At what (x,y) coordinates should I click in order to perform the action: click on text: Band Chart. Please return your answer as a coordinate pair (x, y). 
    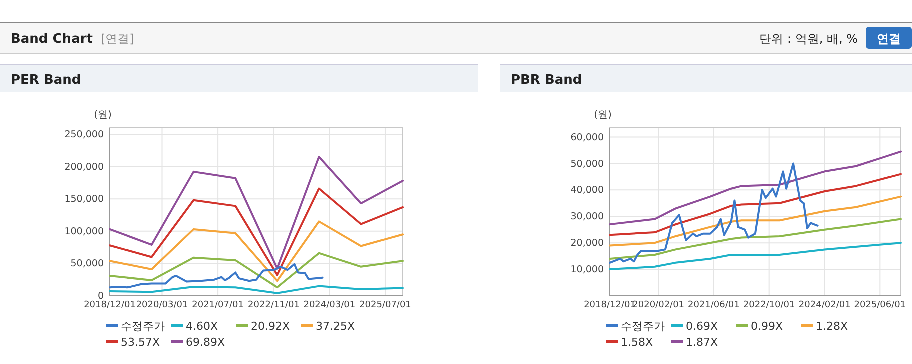
    Looking at the image, I should click on (52, 39).